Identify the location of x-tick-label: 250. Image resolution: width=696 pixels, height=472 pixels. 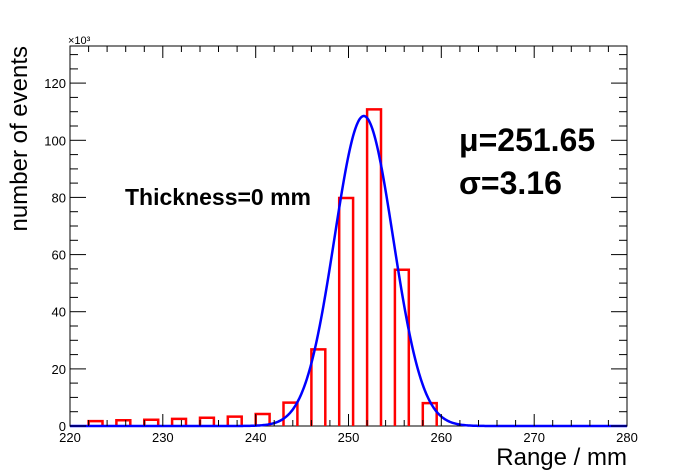
(349, 437).